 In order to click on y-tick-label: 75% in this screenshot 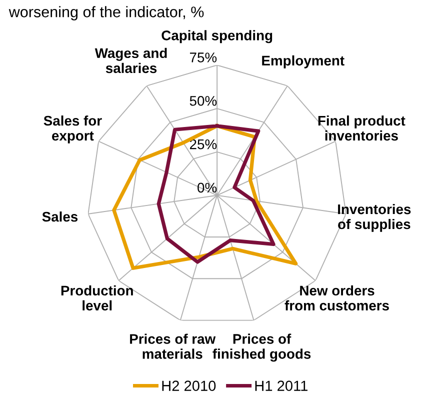, I will do `click(203, 57)`.